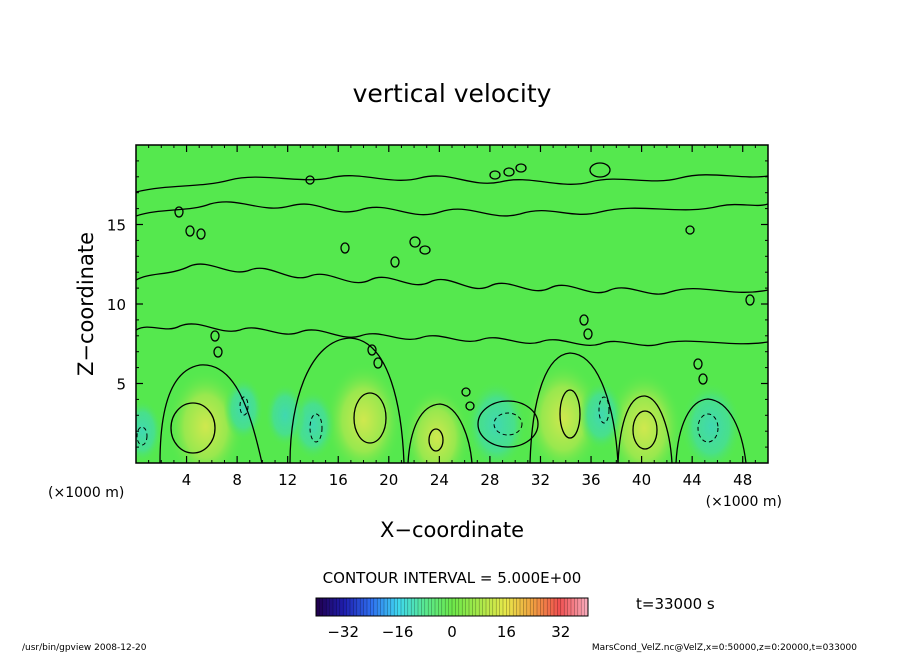  Describe the element at coordinates (452, 93) in the screenshot. I see `chart-title: vertical velocity` at that location.